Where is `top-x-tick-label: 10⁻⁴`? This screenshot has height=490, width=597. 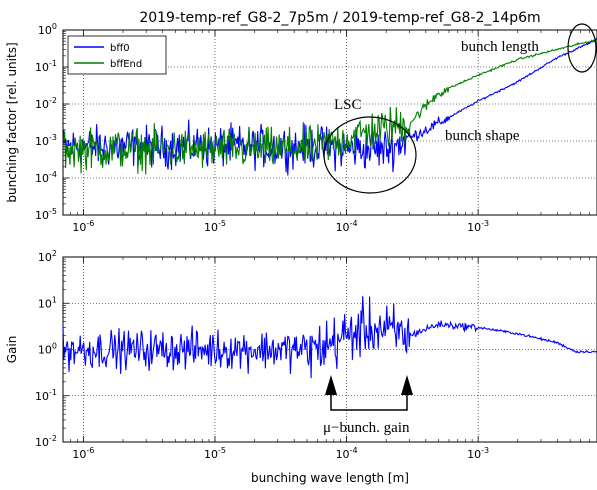 top-x-tick-label: 10⁻⁴ is located at coordinates (347, 226).